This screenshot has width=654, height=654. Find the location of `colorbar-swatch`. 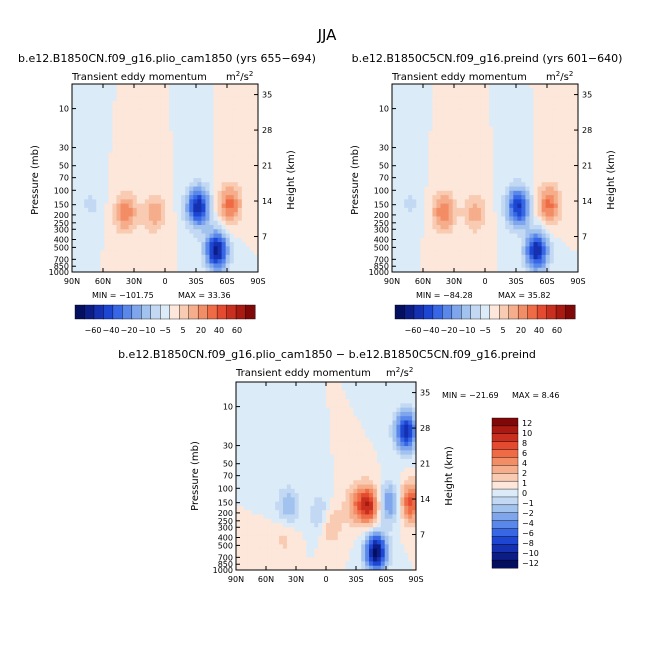

colorbar-swatch is located at coordinates (79, 312).